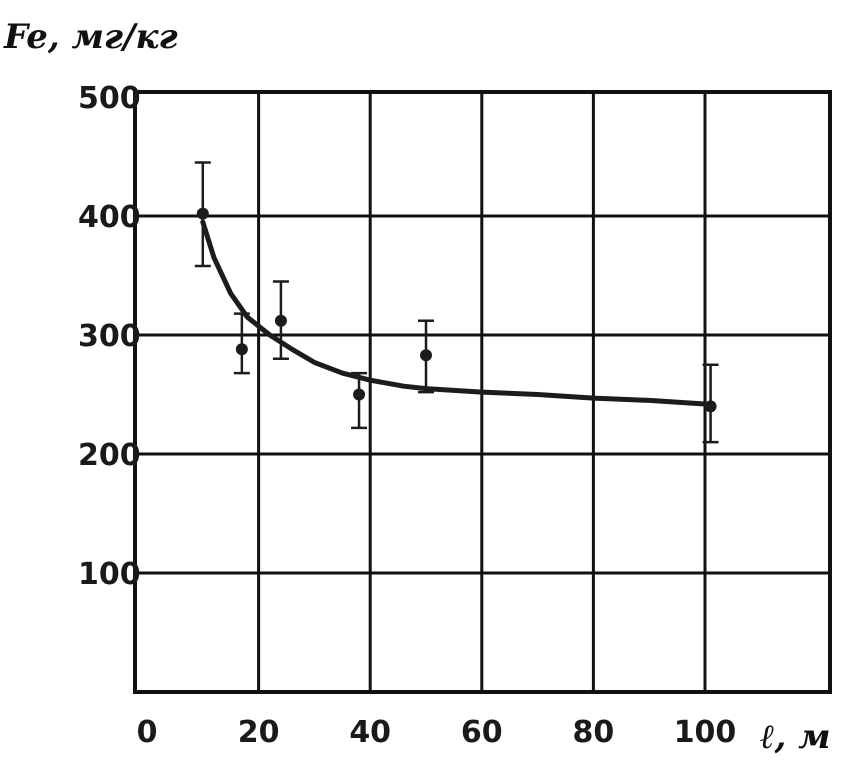  I want to click on fit-curve, so click(454, 313).